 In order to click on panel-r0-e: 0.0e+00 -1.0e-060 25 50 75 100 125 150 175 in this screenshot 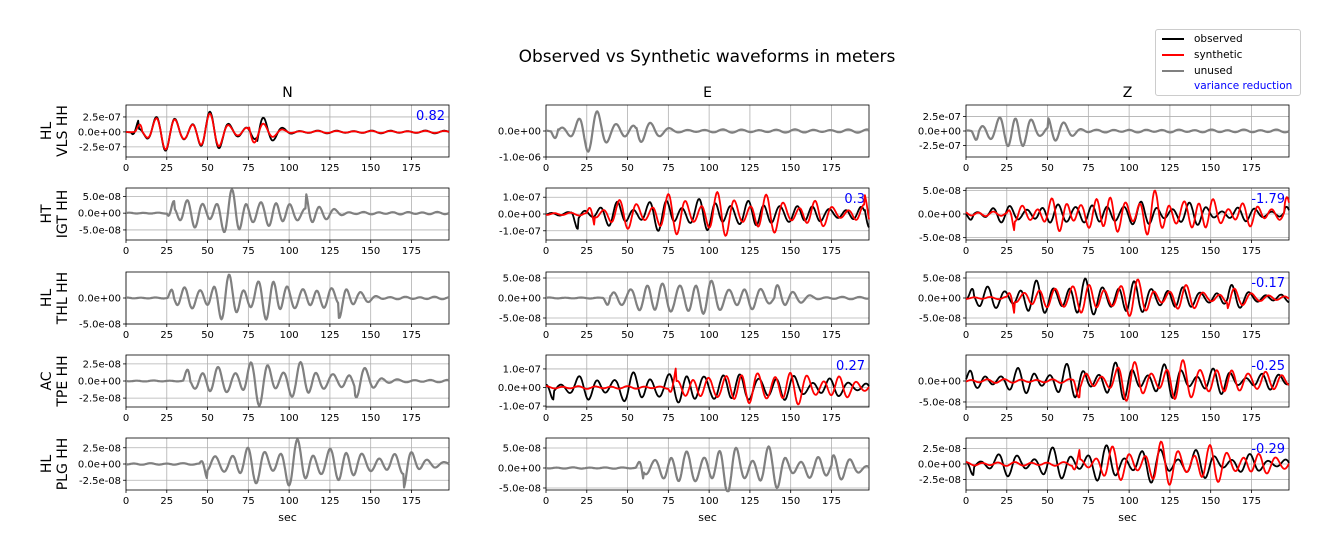, I will do `click(684, 139)`.